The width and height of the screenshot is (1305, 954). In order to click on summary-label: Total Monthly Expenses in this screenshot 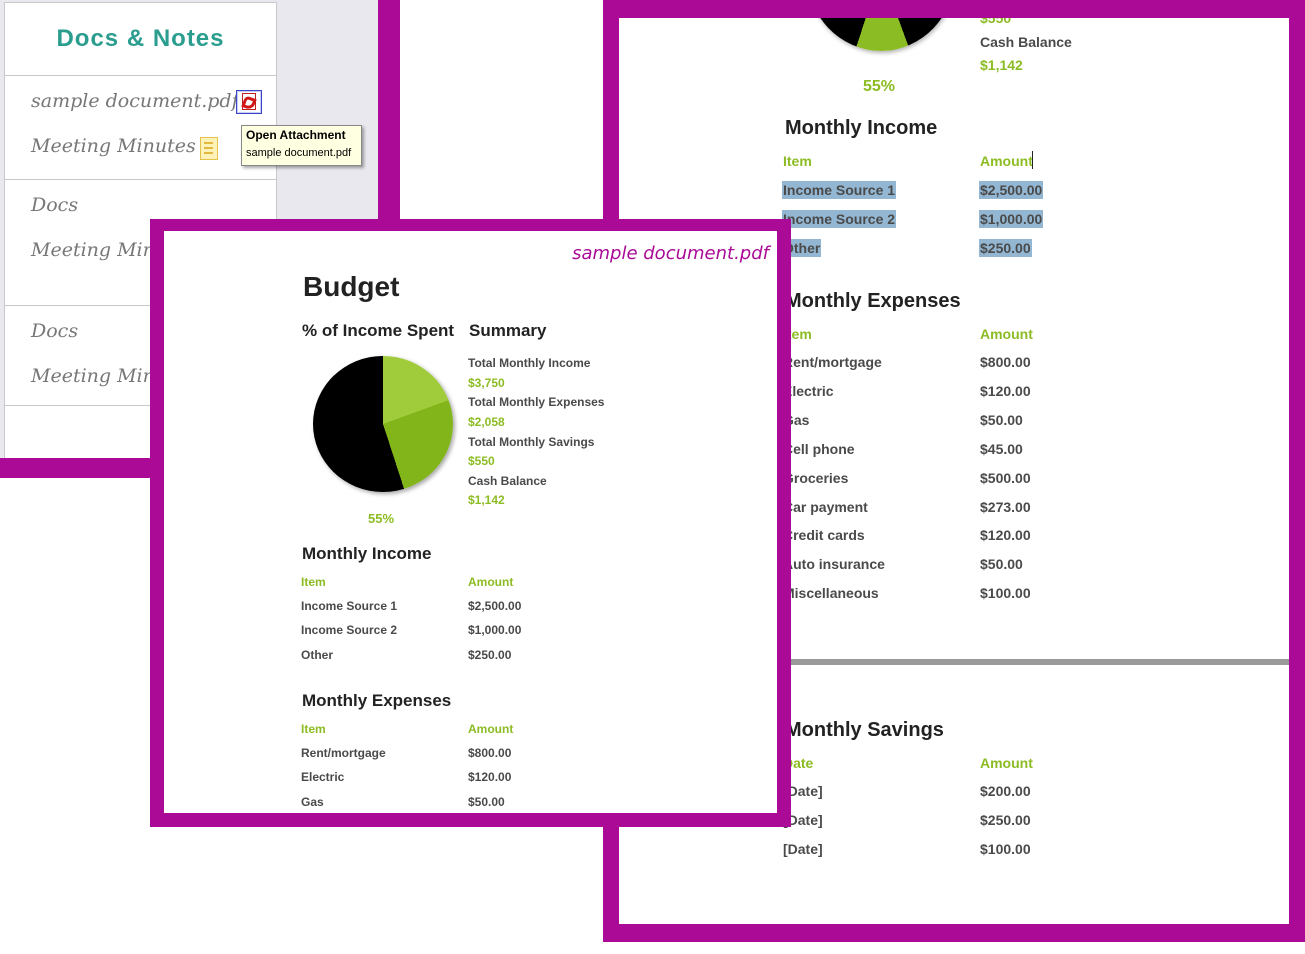, I will do `click(536, 402)`.